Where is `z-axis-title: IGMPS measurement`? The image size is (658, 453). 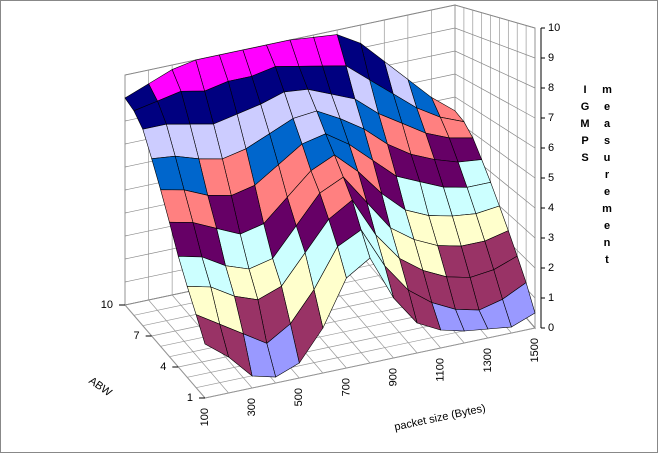
z-axis-title: IGMPS measurement is located at coordinates (596, 177).